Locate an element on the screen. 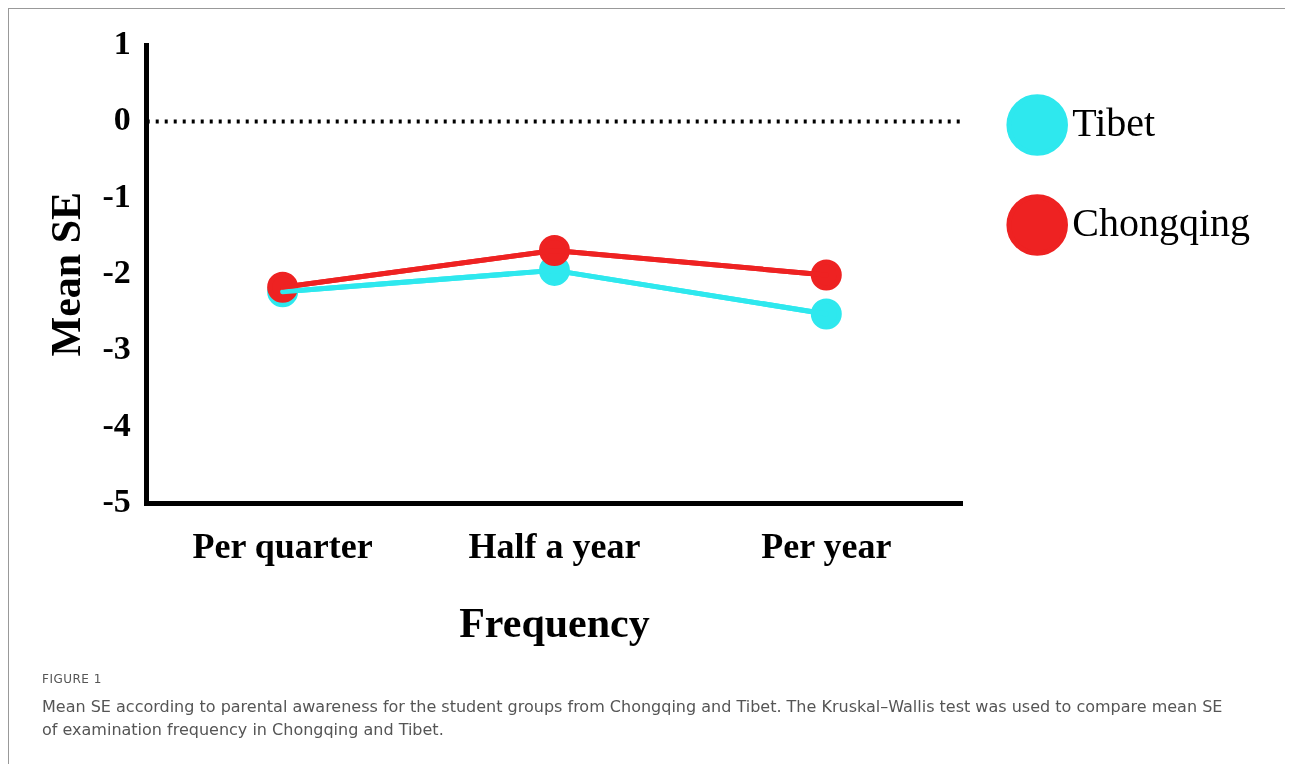  caption: FIGURE 1 is located at coordinates (72, 679).